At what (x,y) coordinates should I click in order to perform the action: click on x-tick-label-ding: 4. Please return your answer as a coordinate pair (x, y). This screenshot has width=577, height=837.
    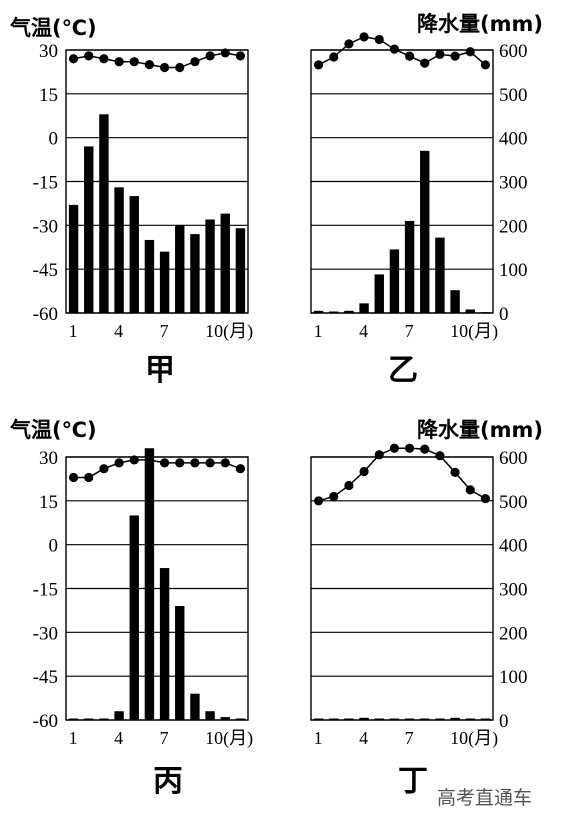
    Looking at the image, I should click on (363, 738).